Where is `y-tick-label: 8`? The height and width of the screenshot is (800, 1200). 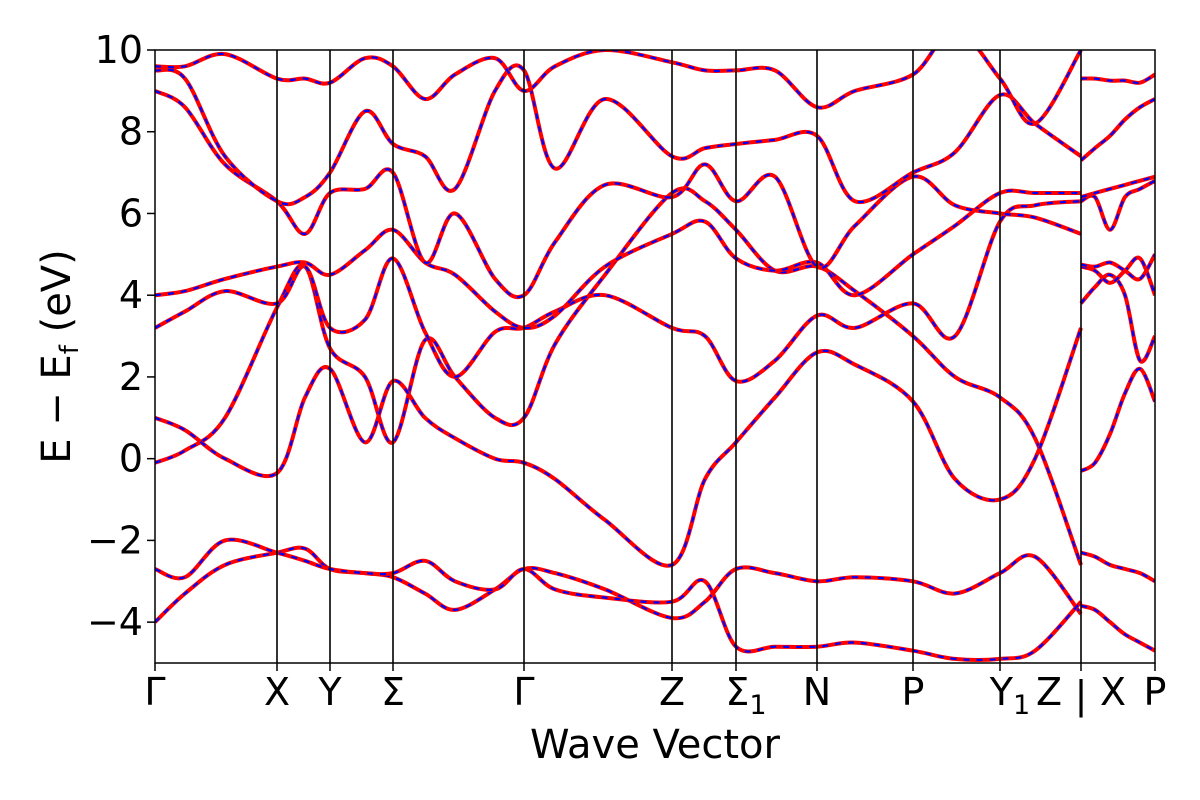 y-tick-label: 8 is located at coordinates (131, 132).